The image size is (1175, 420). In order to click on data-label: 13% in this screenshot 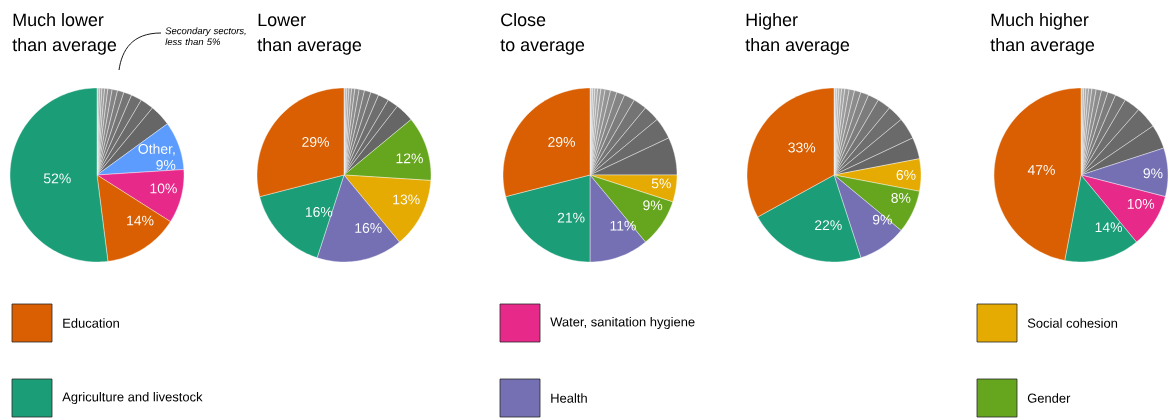, I will do `click(406, 199)`.